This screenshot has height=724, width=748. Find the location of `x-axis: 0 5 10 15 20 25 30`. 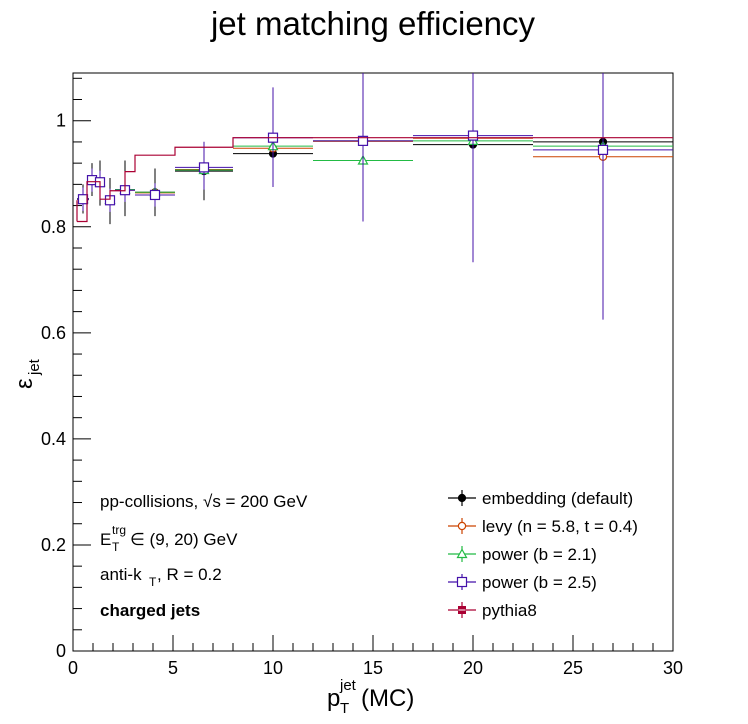

x-axis: 0 5 10 15 20 25 30 is located at coordinates (375, 656).